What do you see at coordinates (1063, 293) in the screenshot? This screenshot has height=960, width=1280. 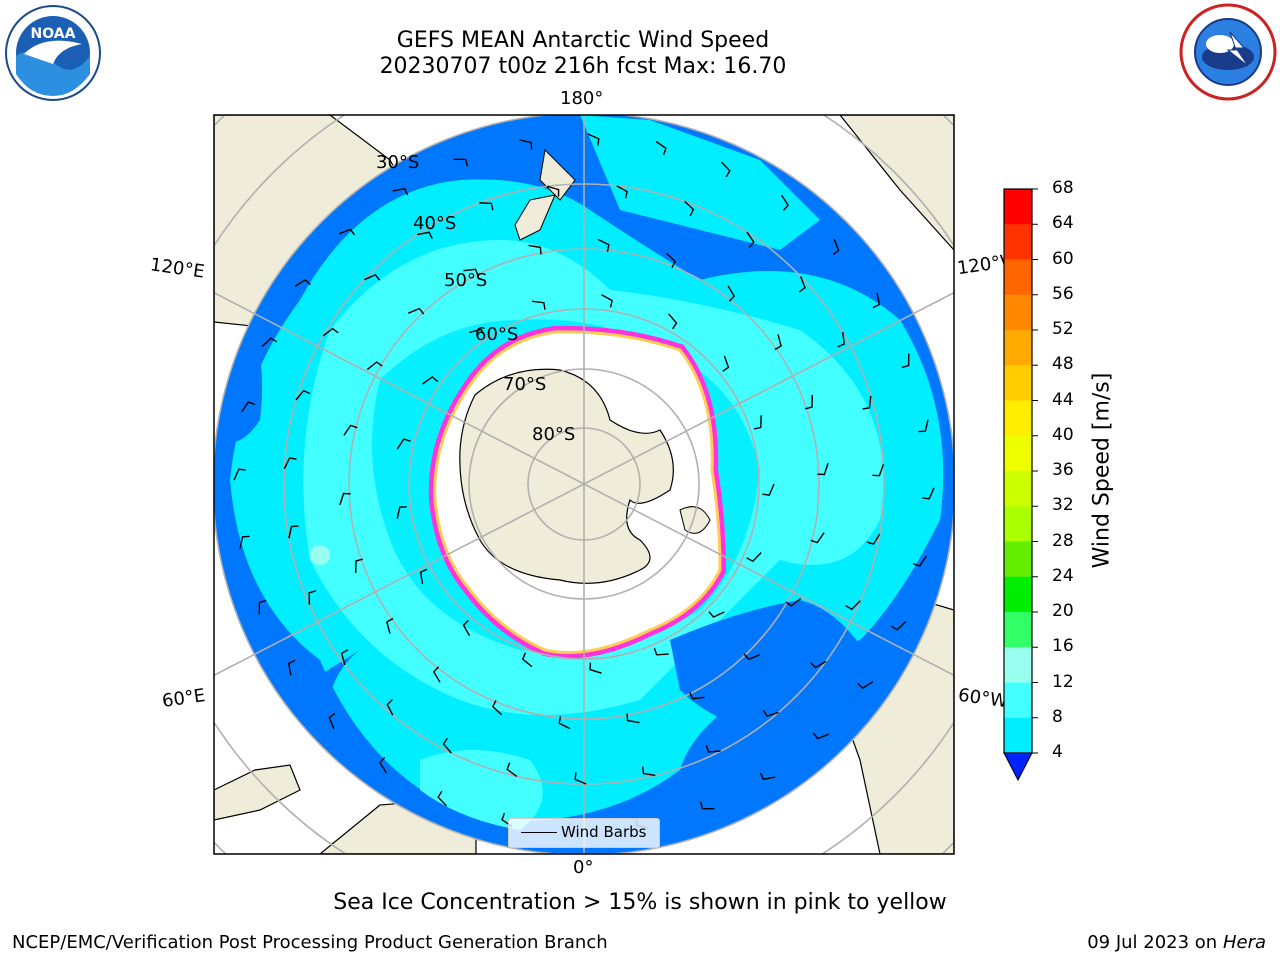 I see `colorbar-tick-label: 56` at bounding box center [1063, 293].